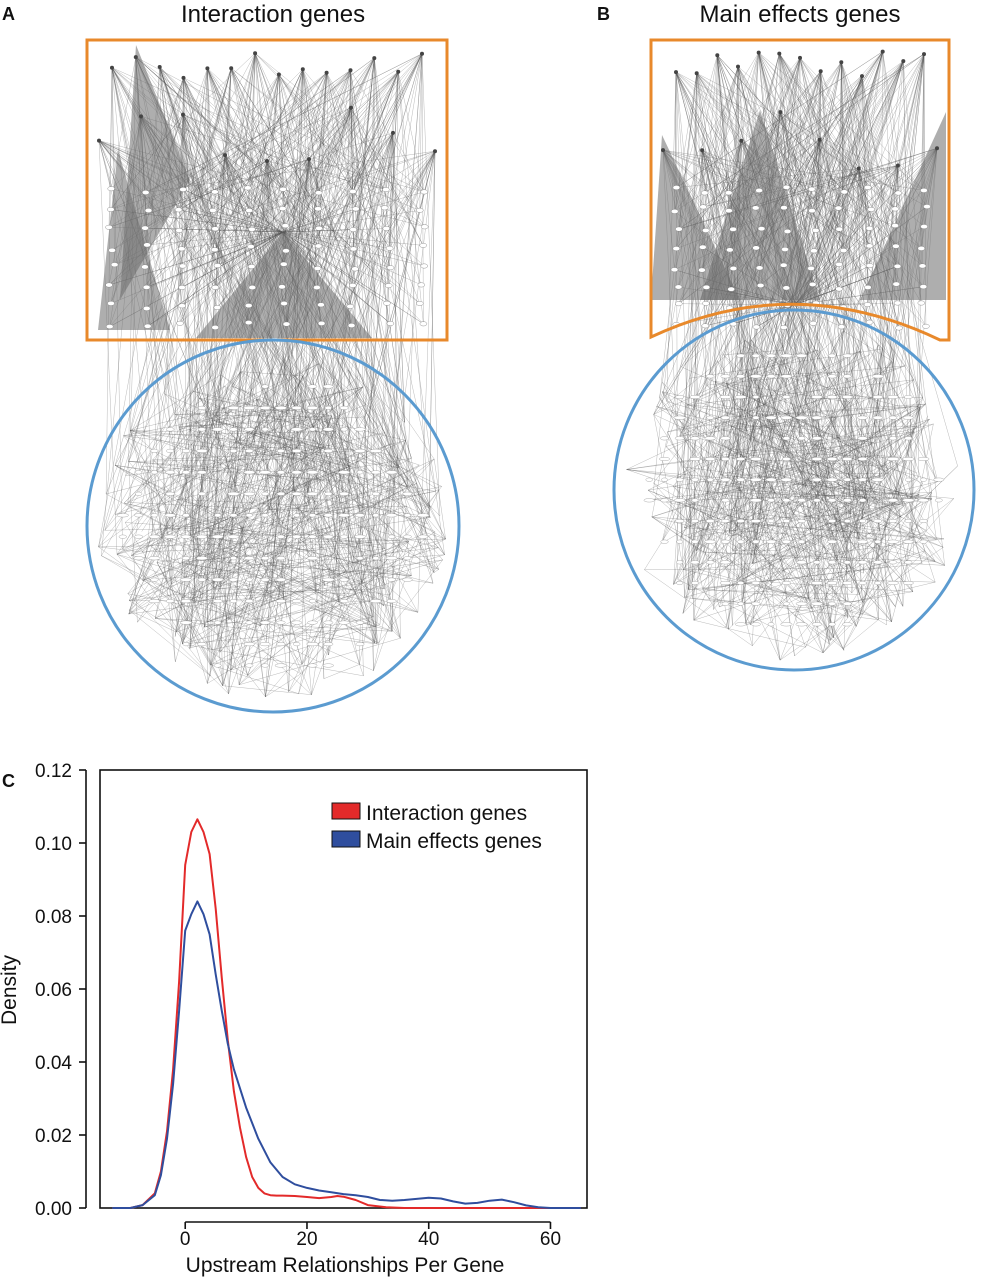 This screenshot has width=983, height=1280. What do you see at coordinates (799, 14) in the screenshot?
I see `panel-b-title: Main effects genes` at bounding box center [799, 14].